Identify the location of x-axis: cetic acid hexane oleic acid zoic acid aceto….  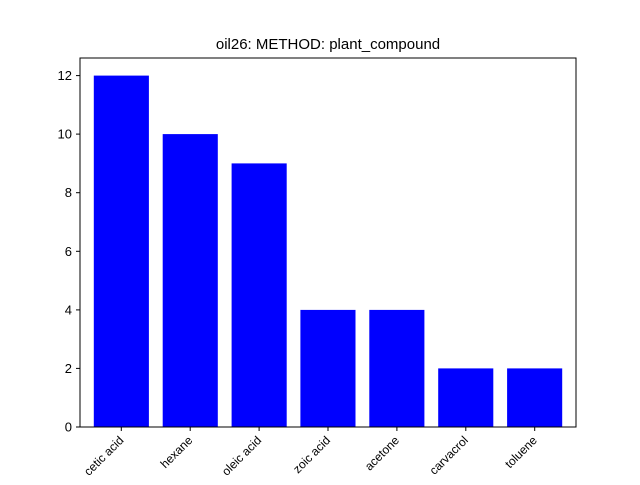
(310, 452).